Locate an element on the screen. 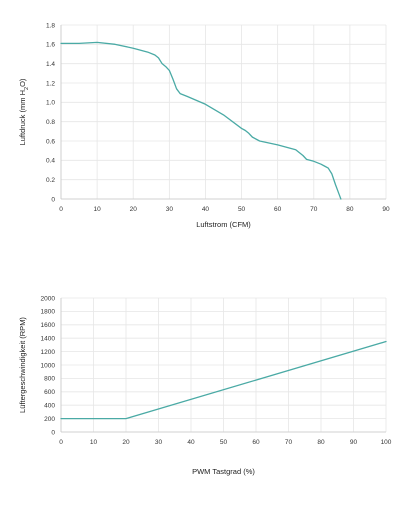 The image size is (410, 505). chart2-y-tick-label: 1800 is located at coordinates (48, 312).